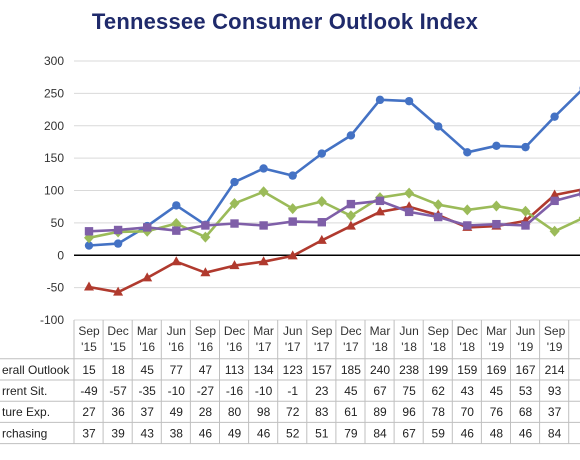 This screenshot has width=580, height=460. Describe the element at coordinates (351, 433) in the screenshot. I see `table-cell: 79` at that location.